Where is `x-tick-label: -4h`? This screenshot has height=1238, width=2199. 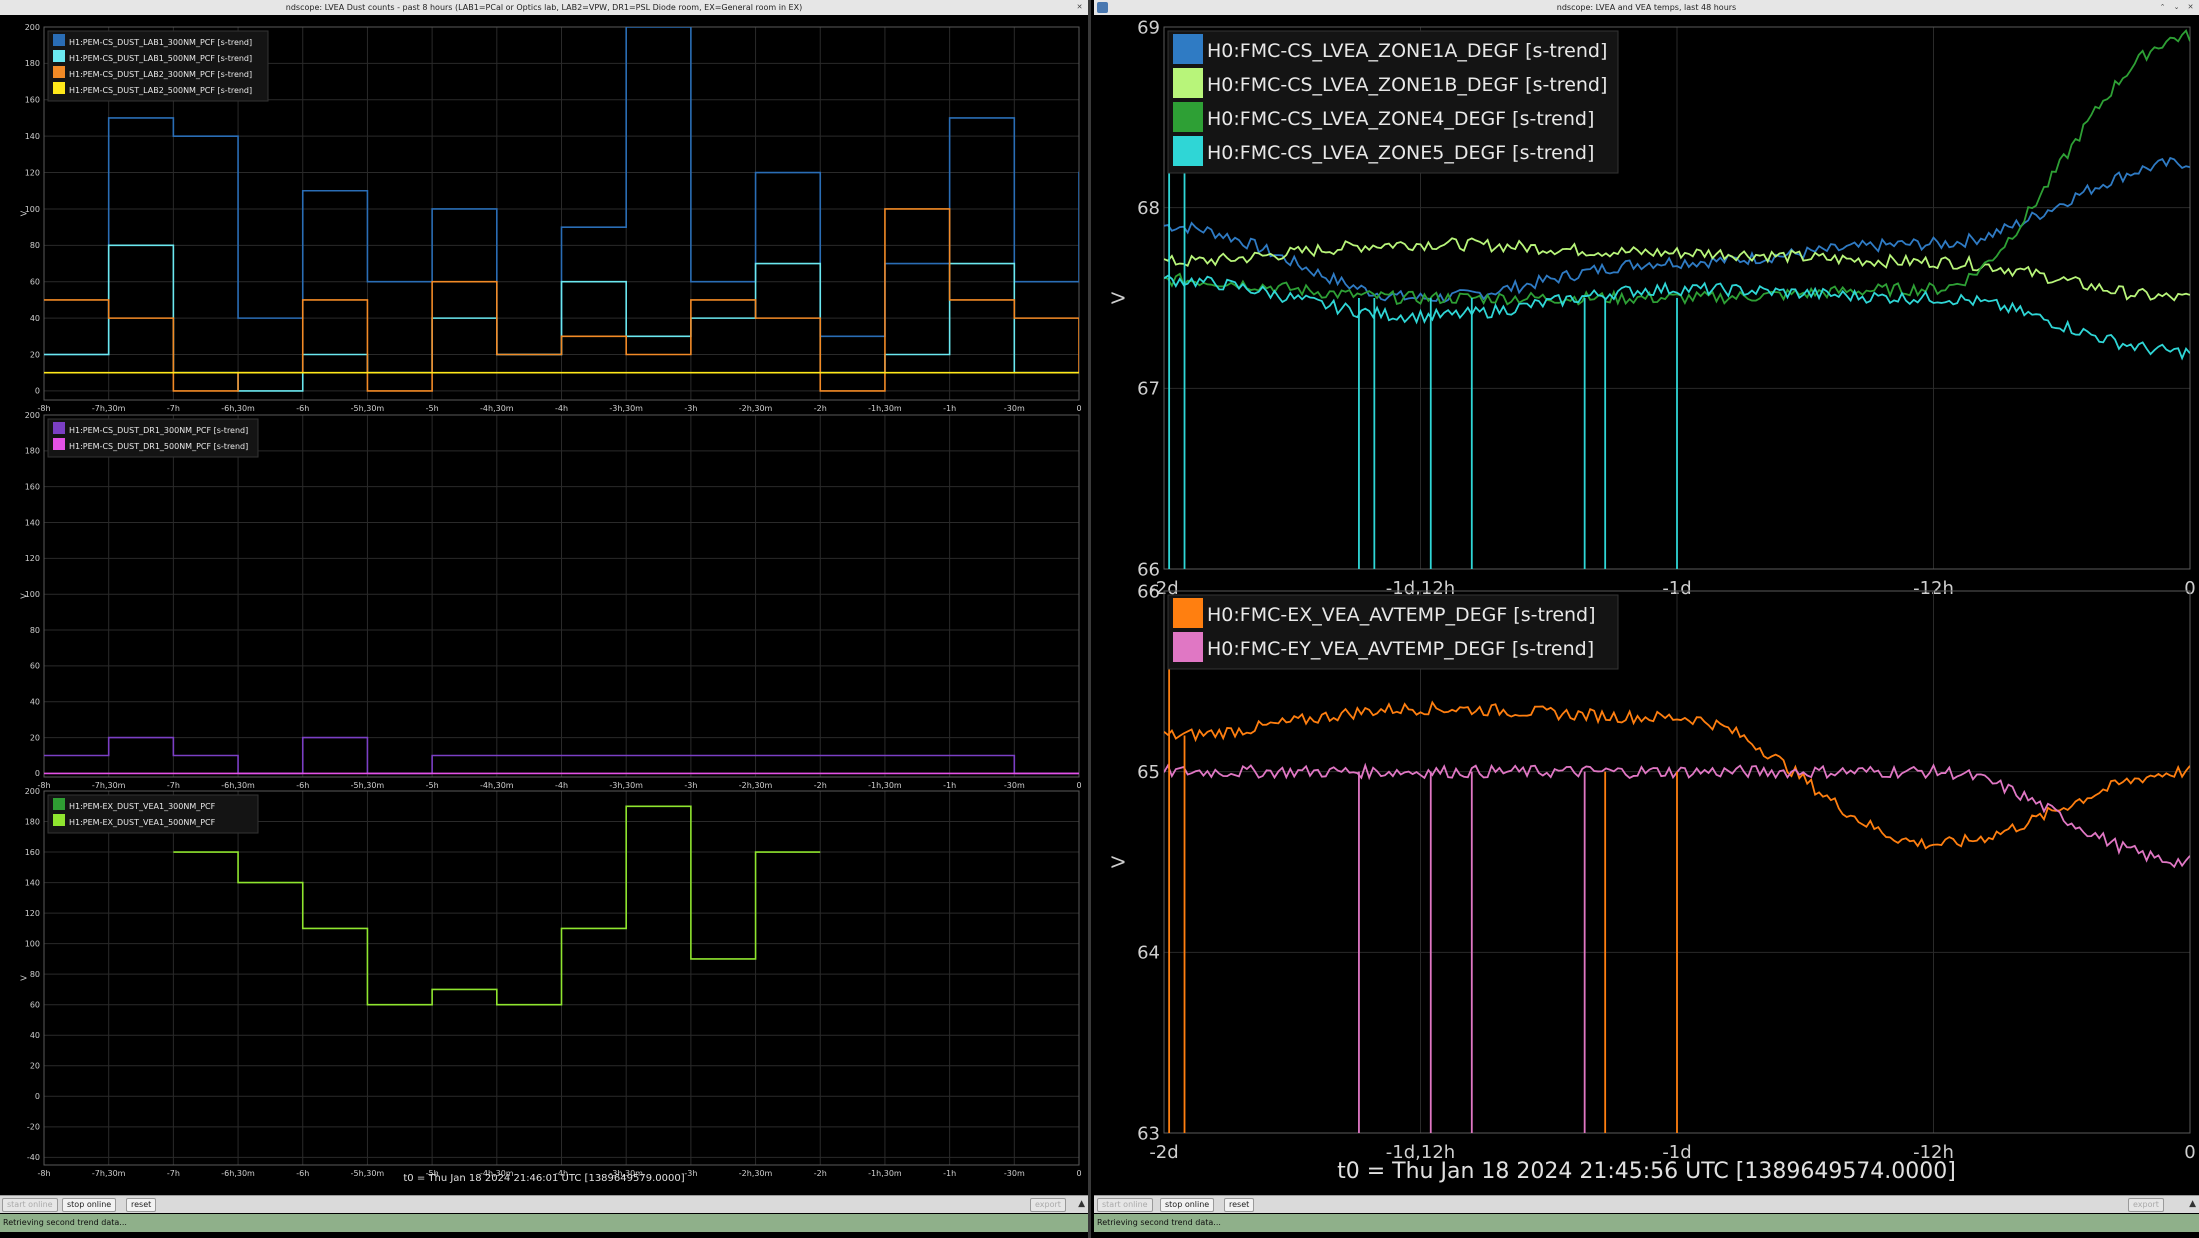 x-tick-label: -4h is located at coordinates (561, 408).